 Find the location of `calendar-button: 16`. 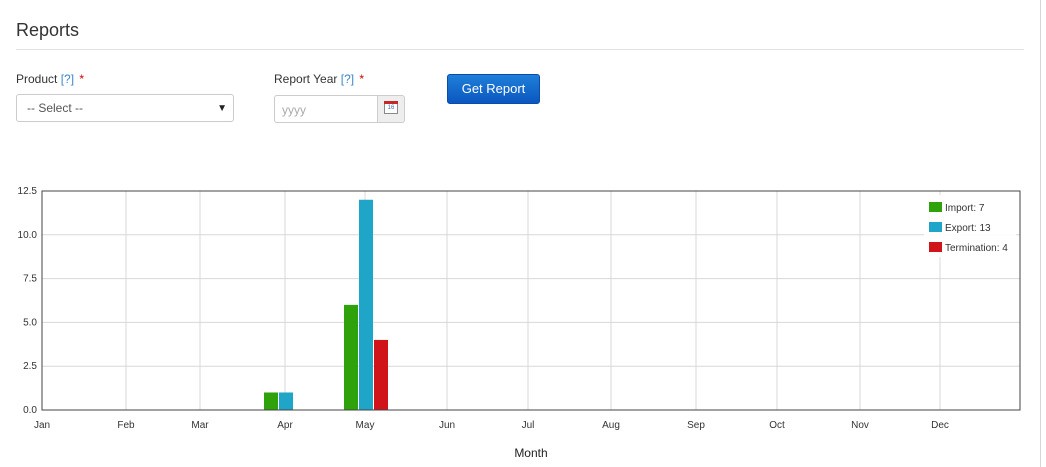

calendar-button: 16 is located at coordinates (391, 109).